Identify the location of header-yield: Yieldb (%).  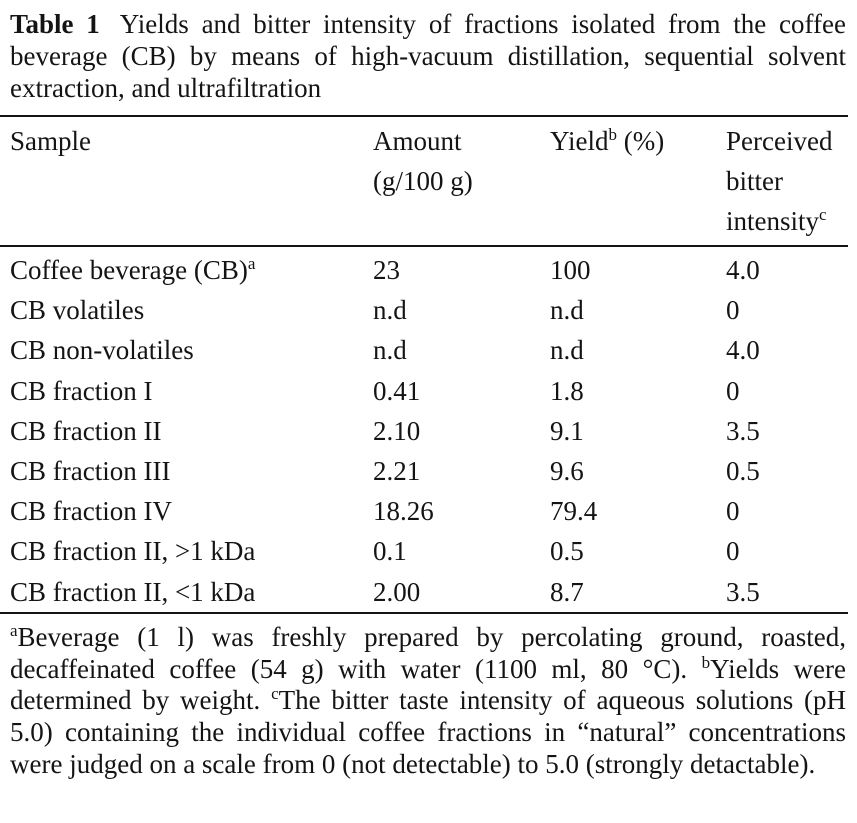
(607, 141).